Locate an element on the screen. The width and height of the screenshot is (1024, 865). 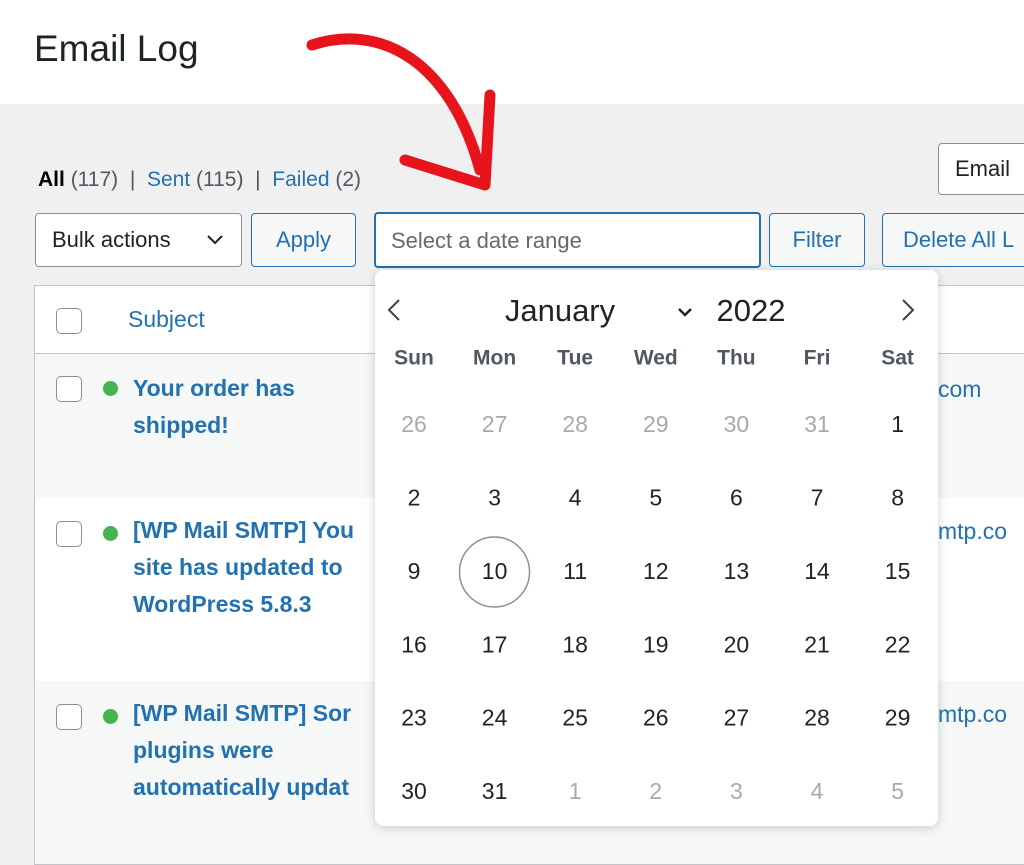
arrow-annotation is located at coordinates (401, 112).